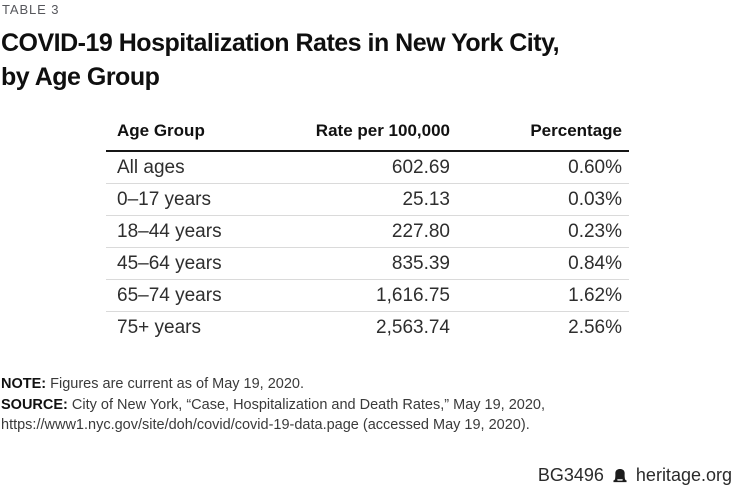 The height and width of the screenshot is (494, 734). I want to click on cell-age-group: 0–17 years, so click(200, 199).